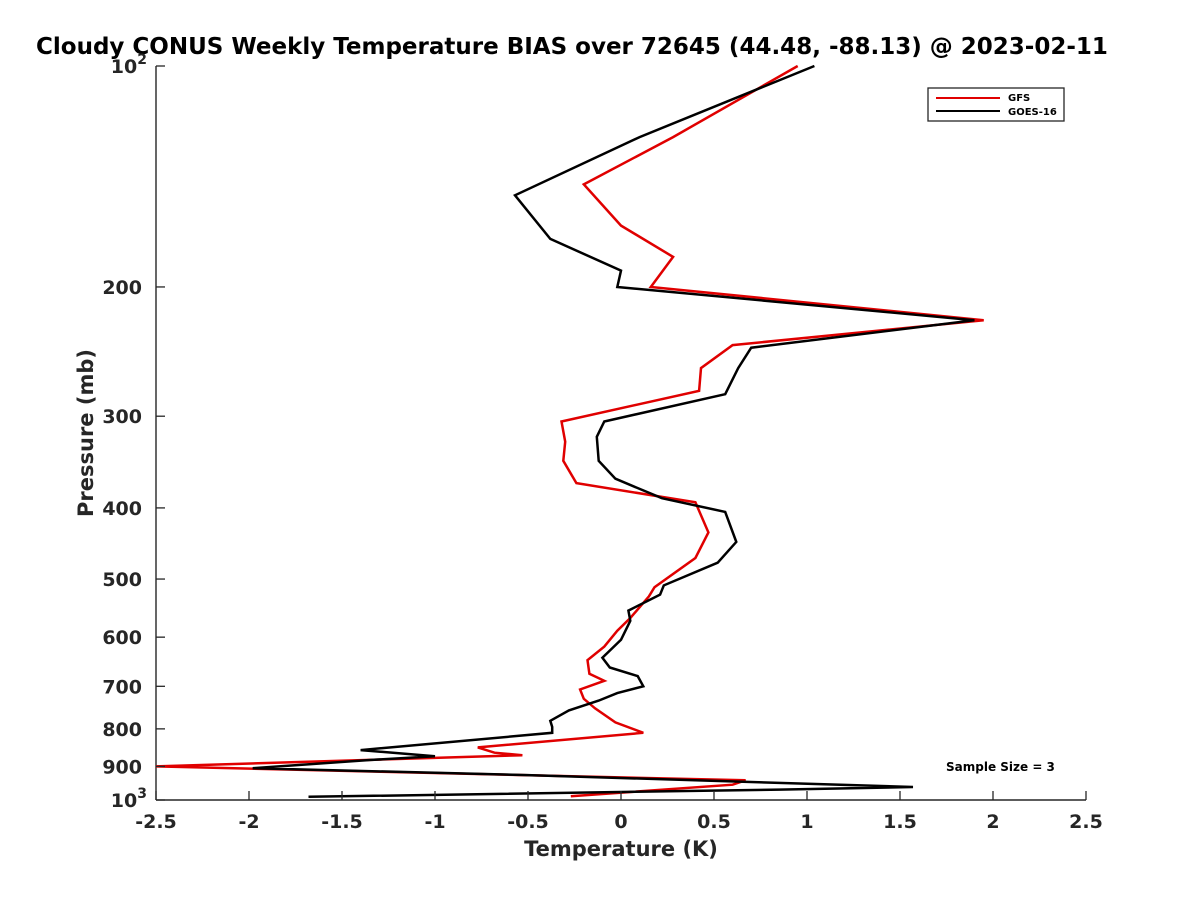  Describe the element at coordinates (1000, 767) in the screenshot. I see `sample-size-annotation: Sample Size = 3` at that location.